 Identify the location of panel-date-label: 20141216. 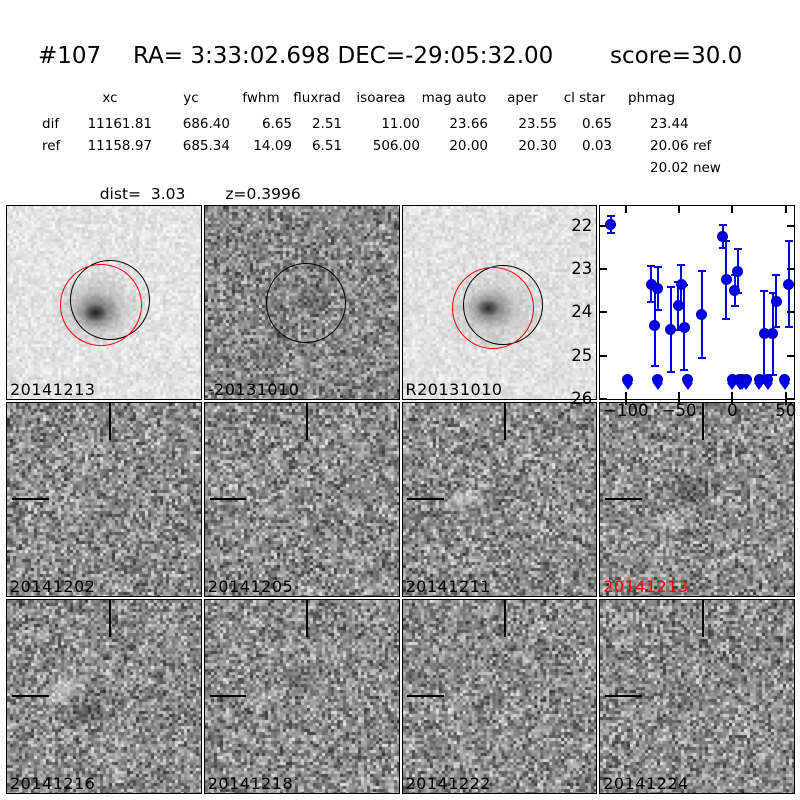
(53, 783).